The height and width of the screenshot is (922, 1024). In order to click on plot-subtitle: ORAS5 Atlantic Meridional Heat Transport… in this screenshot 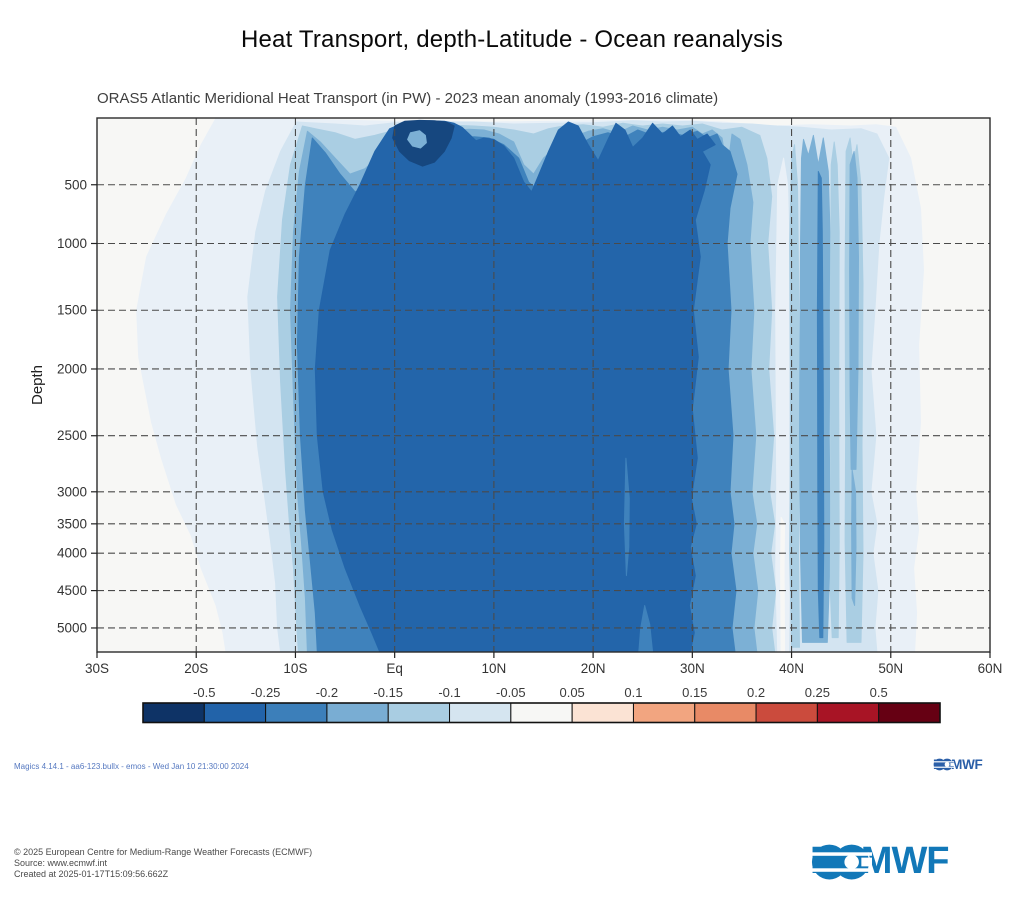, I will do `click(408, 98)`.